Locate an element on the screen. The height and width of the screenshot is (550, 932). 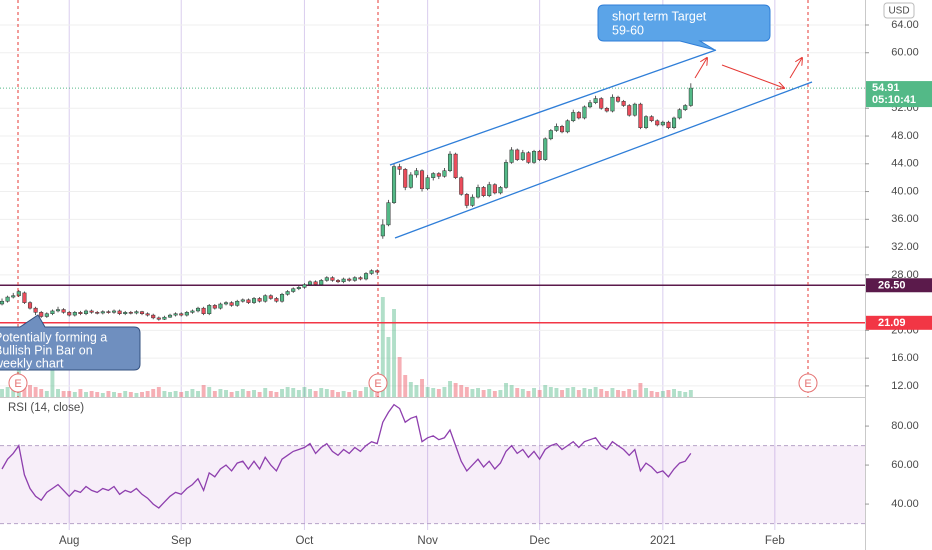
callout-target: short term Target 59-60 is located at coordinates (684, 27).